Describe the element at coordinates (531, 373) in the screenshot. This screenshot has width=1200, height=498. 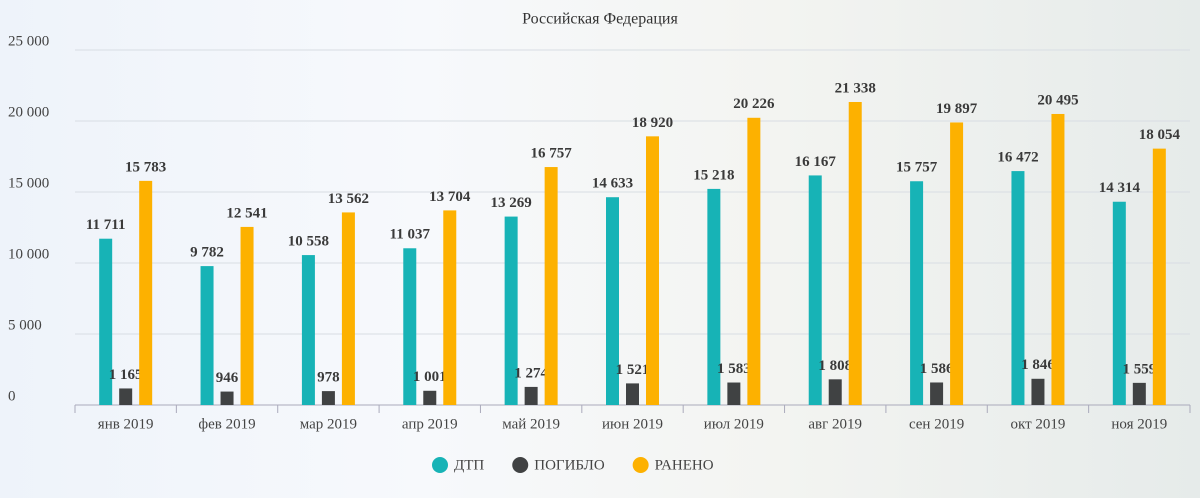
I see `value-label: 1 274` at that location.